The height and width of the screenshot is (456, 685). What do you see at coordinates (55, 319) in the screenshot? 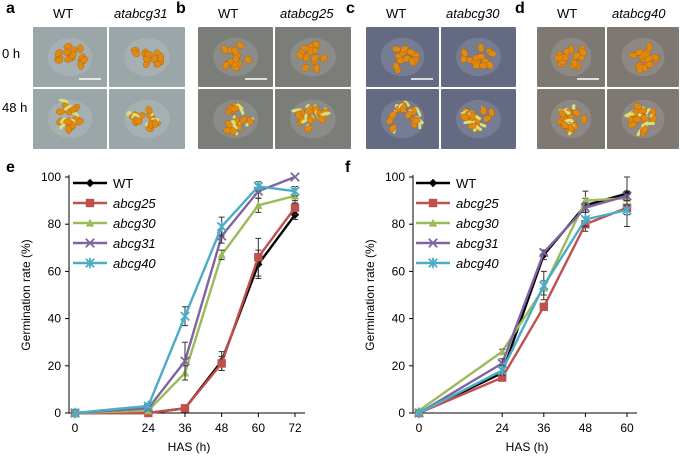
I see `y-tick-label: 40` at bounding box center [55, 319].